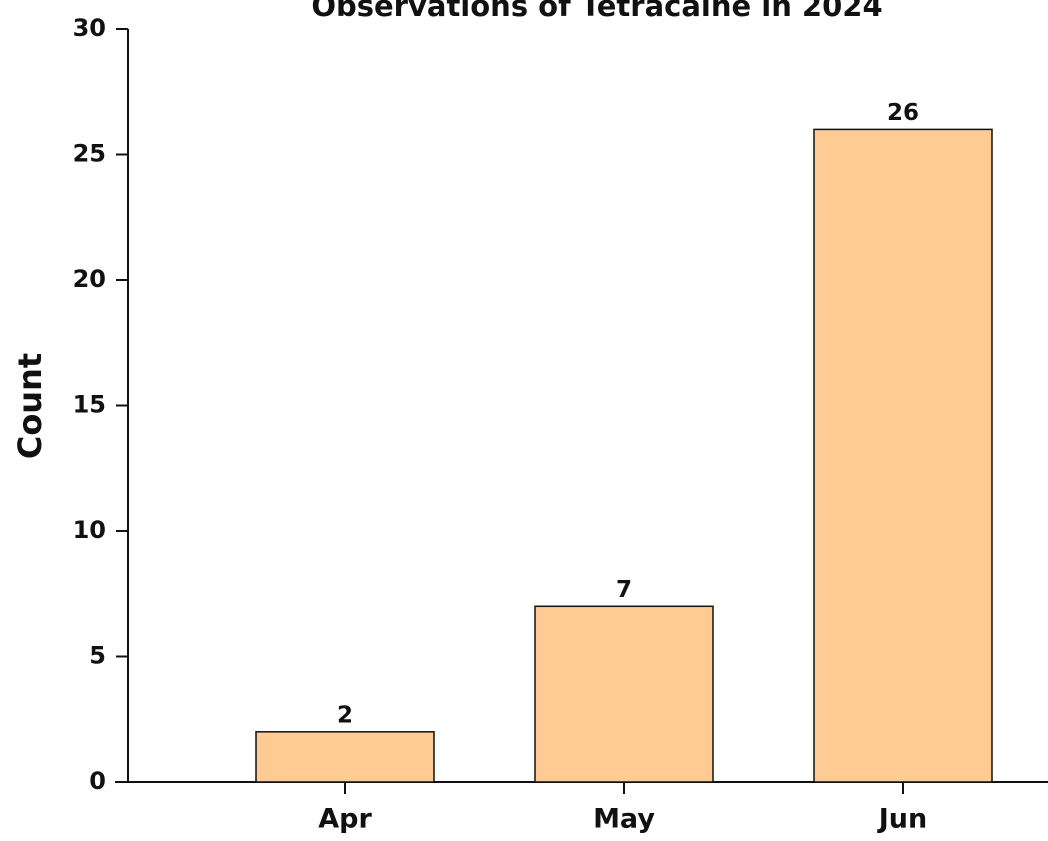  Describe the element at coordinates (89, 28) in the screenshot. I see `y-tick-label: 30` at that location.